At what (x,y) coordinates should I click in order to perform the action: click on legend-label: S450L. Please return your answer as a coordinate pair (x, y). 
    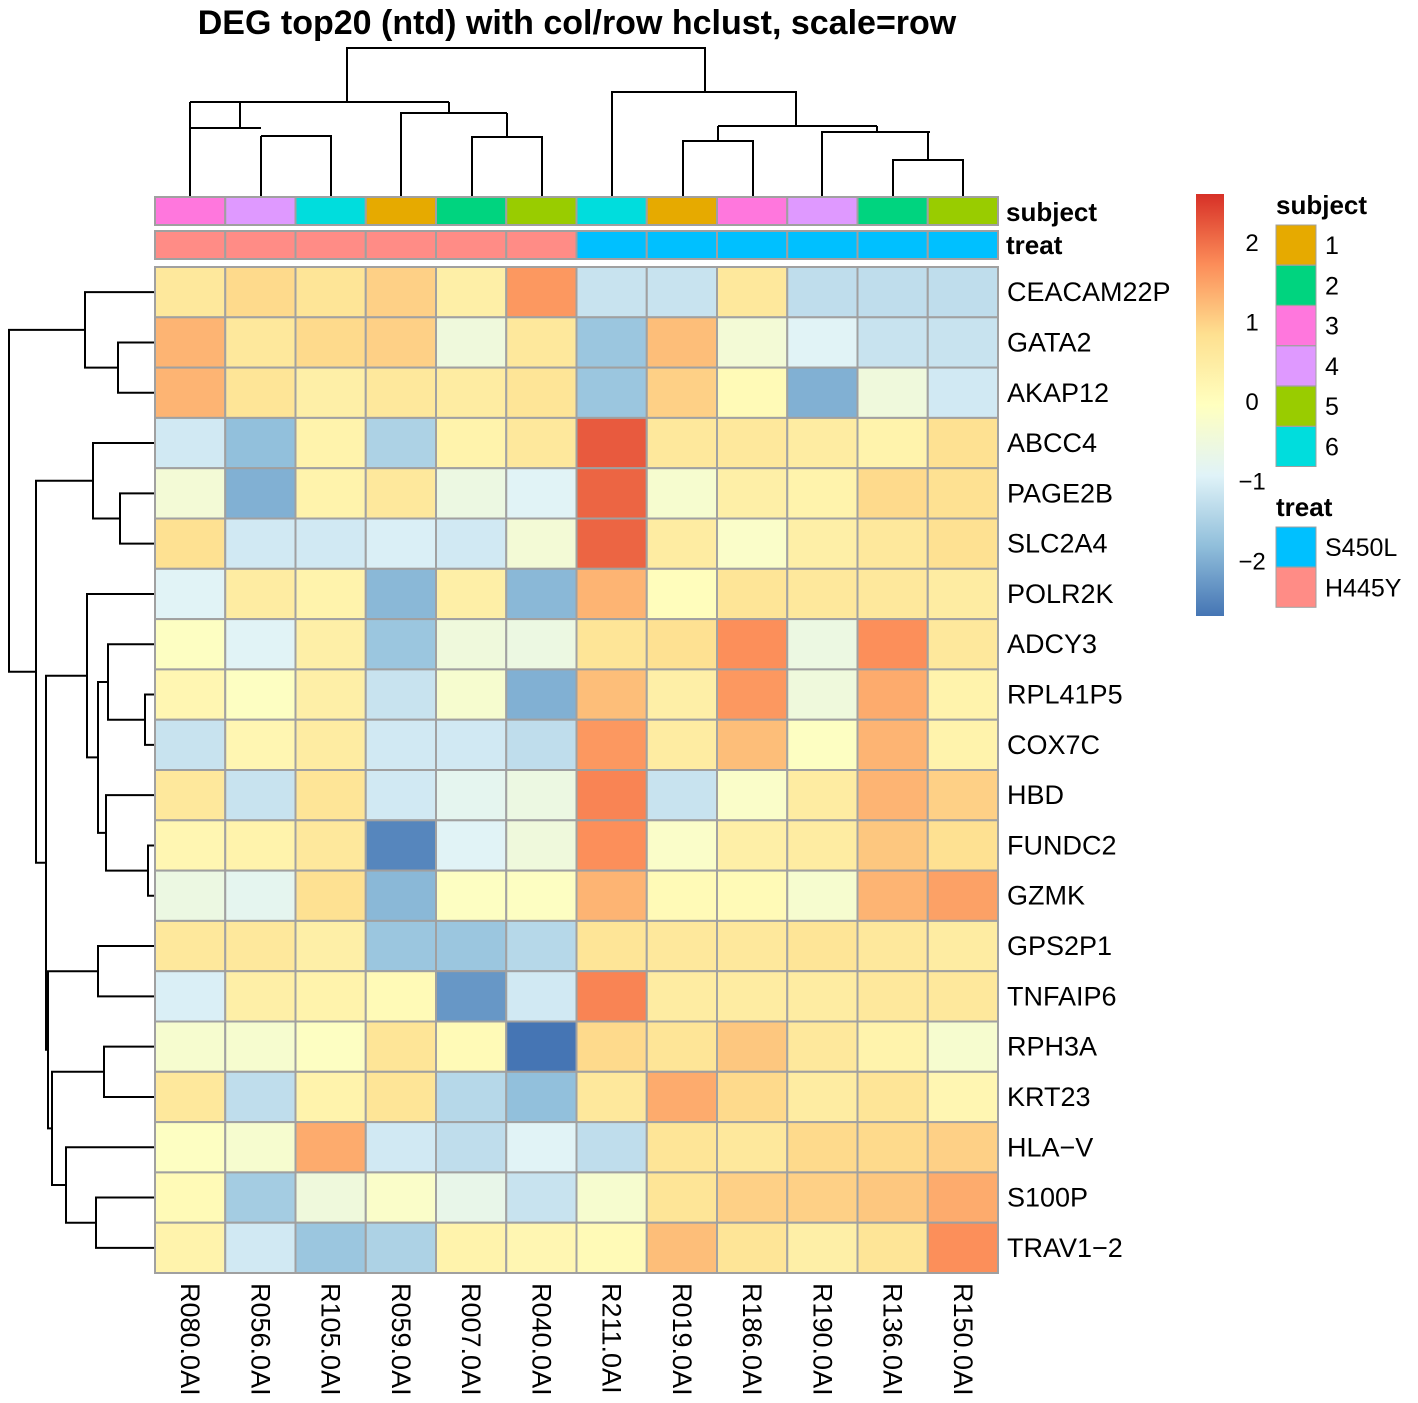
    Looking at the image, I should click on (1361, 548).